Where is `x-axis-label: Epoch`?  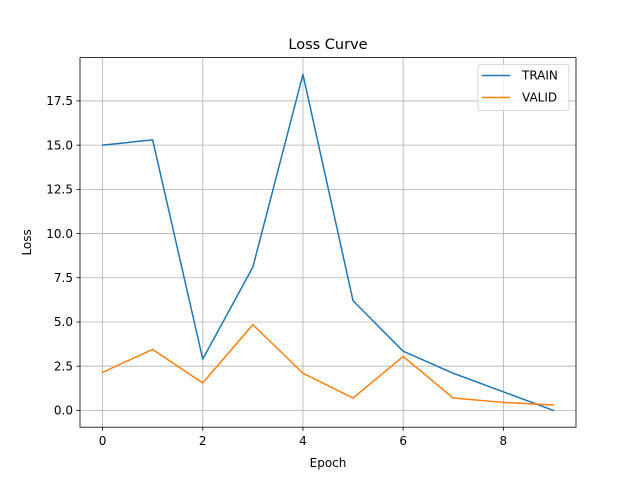
x-axis-label: Epoch is located at coordinates (328, 463).